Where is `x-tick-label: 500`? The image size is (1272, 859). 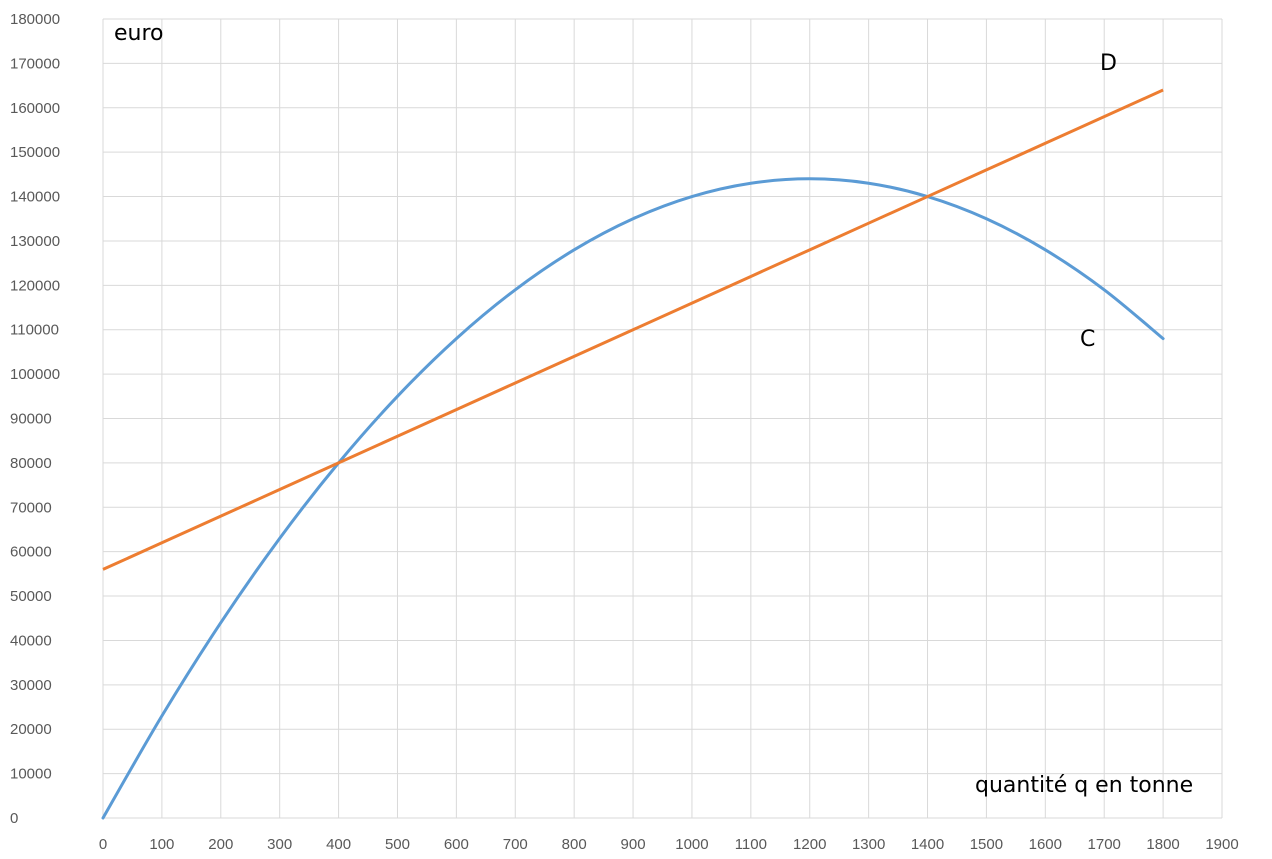
x-tick-label: 500 is located at coordinates (397, 844).